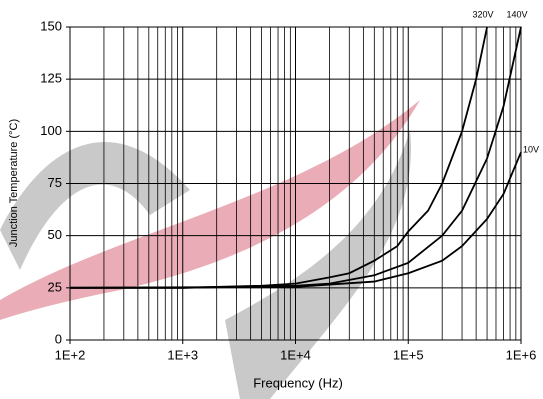  I want to click on y-tick-label: 100, so click(51, 130).